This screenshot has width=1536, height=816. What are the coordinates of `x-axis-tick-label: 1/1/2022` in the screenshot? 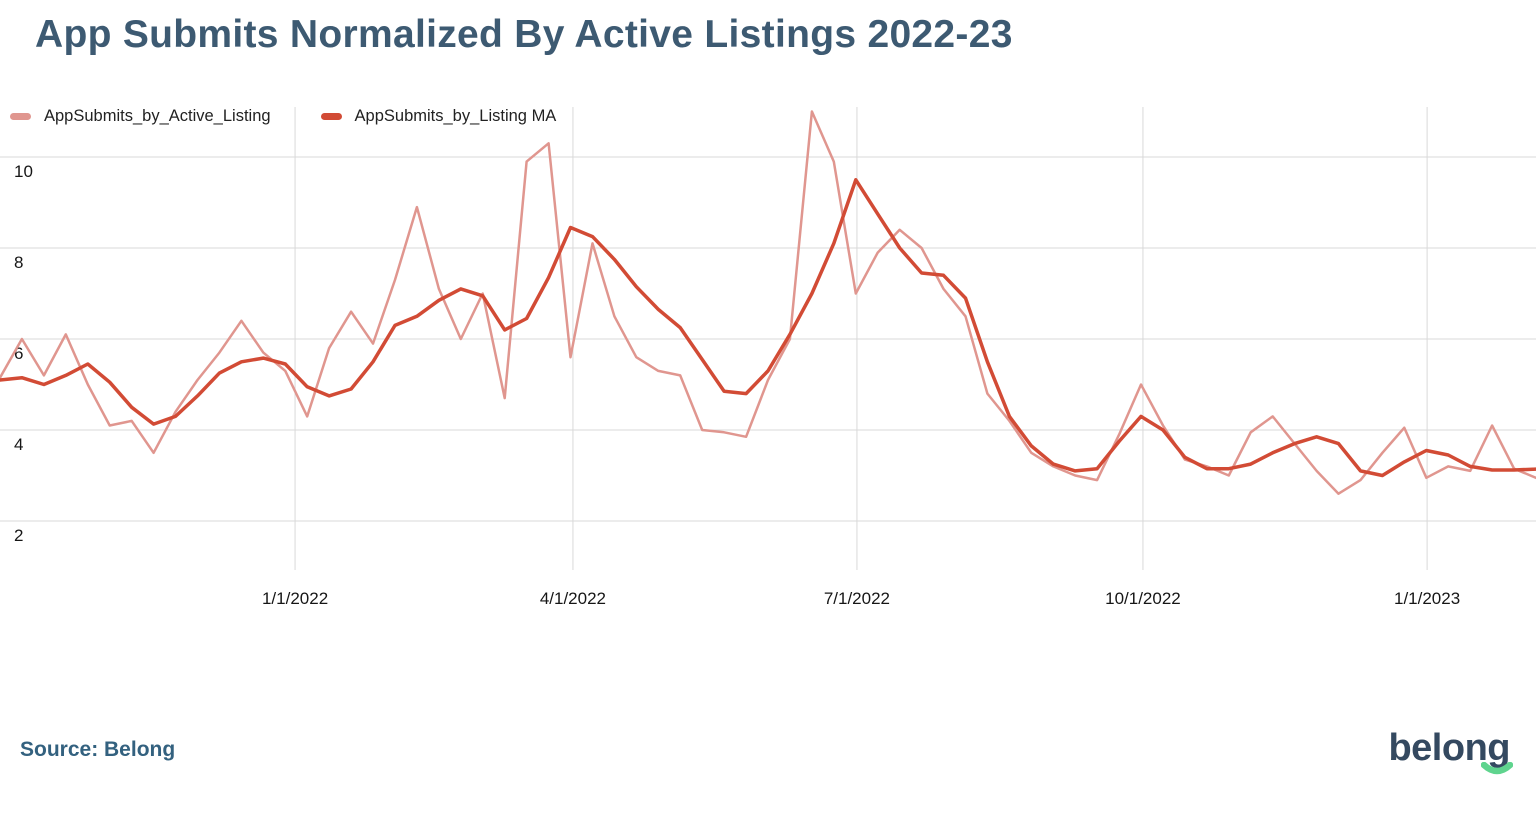 It's located at (295, 598).